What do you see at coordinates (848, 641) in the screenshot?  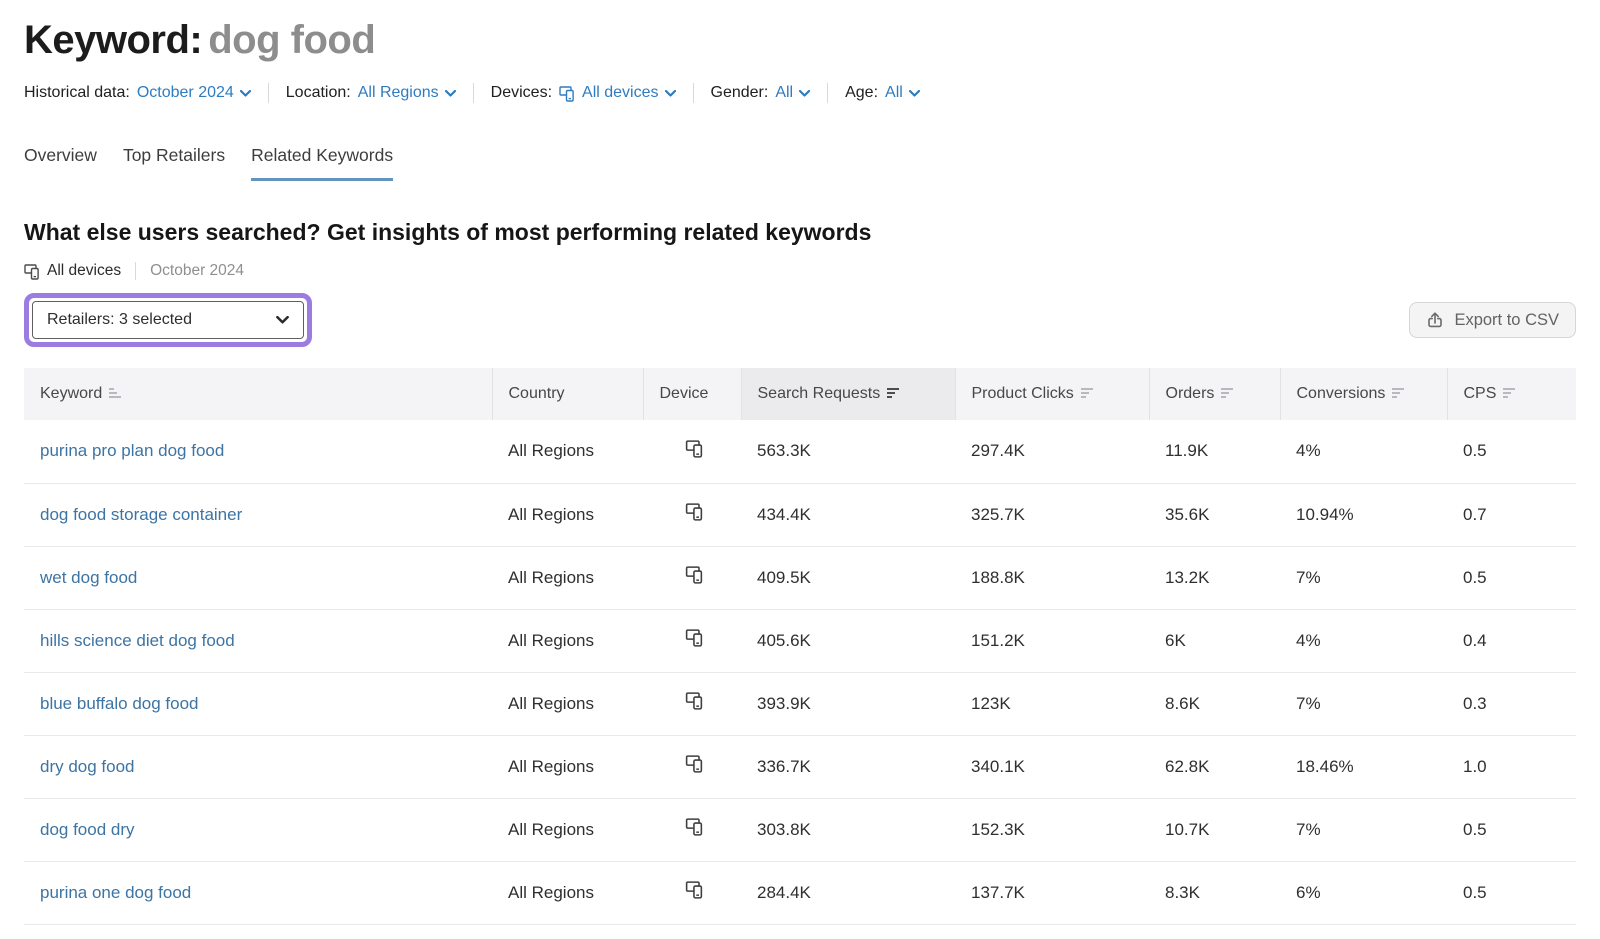 I see `search-requests-cell: 405.6K` at bounding box center [848, 641].